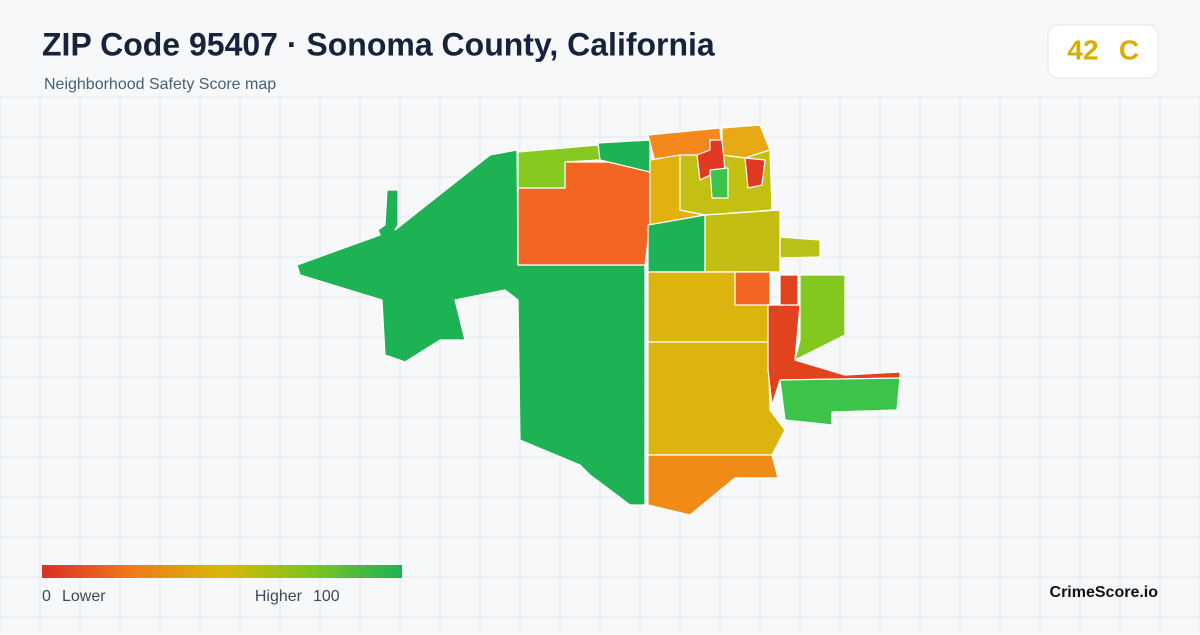 This screenshot has height=635, width=1200. What do you see at coordinates (222, 571) in the screenshot?
I see `legend-scale` at bounding box center [222, 571].